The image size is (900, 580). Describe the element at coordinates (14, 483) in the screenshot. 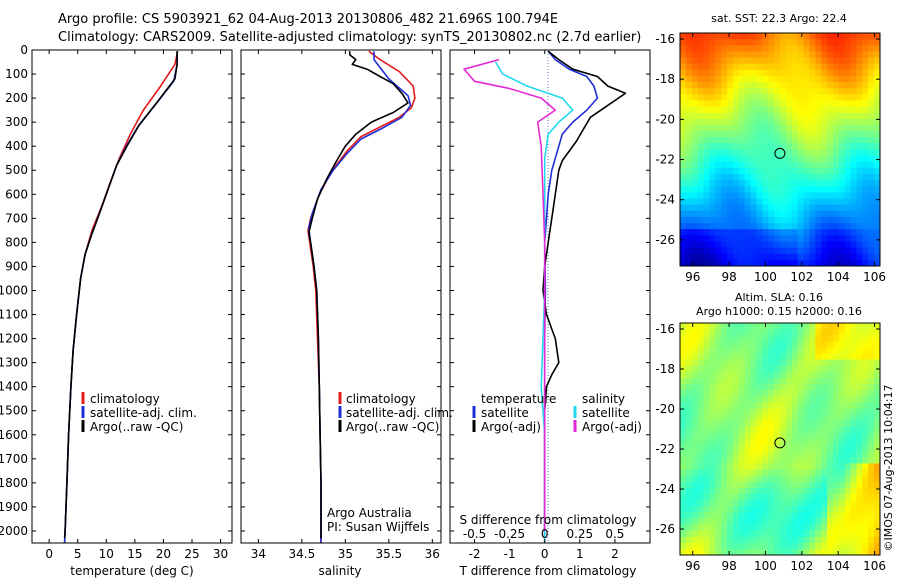

I see `y-tick-label: 1800` at that location.